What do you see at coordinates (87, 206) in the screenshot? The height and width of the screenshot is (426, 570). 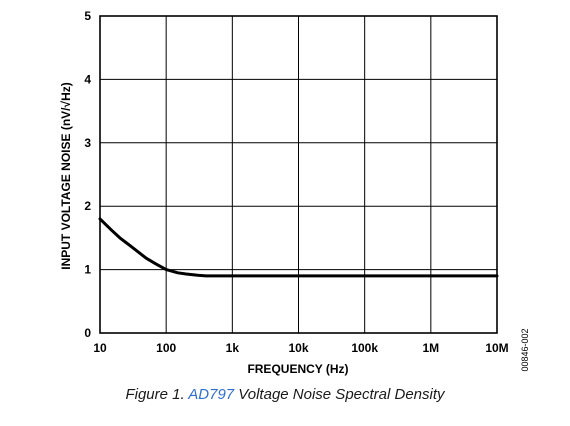 I see `y-tick-label: 2` at bounding box center [87, 206].